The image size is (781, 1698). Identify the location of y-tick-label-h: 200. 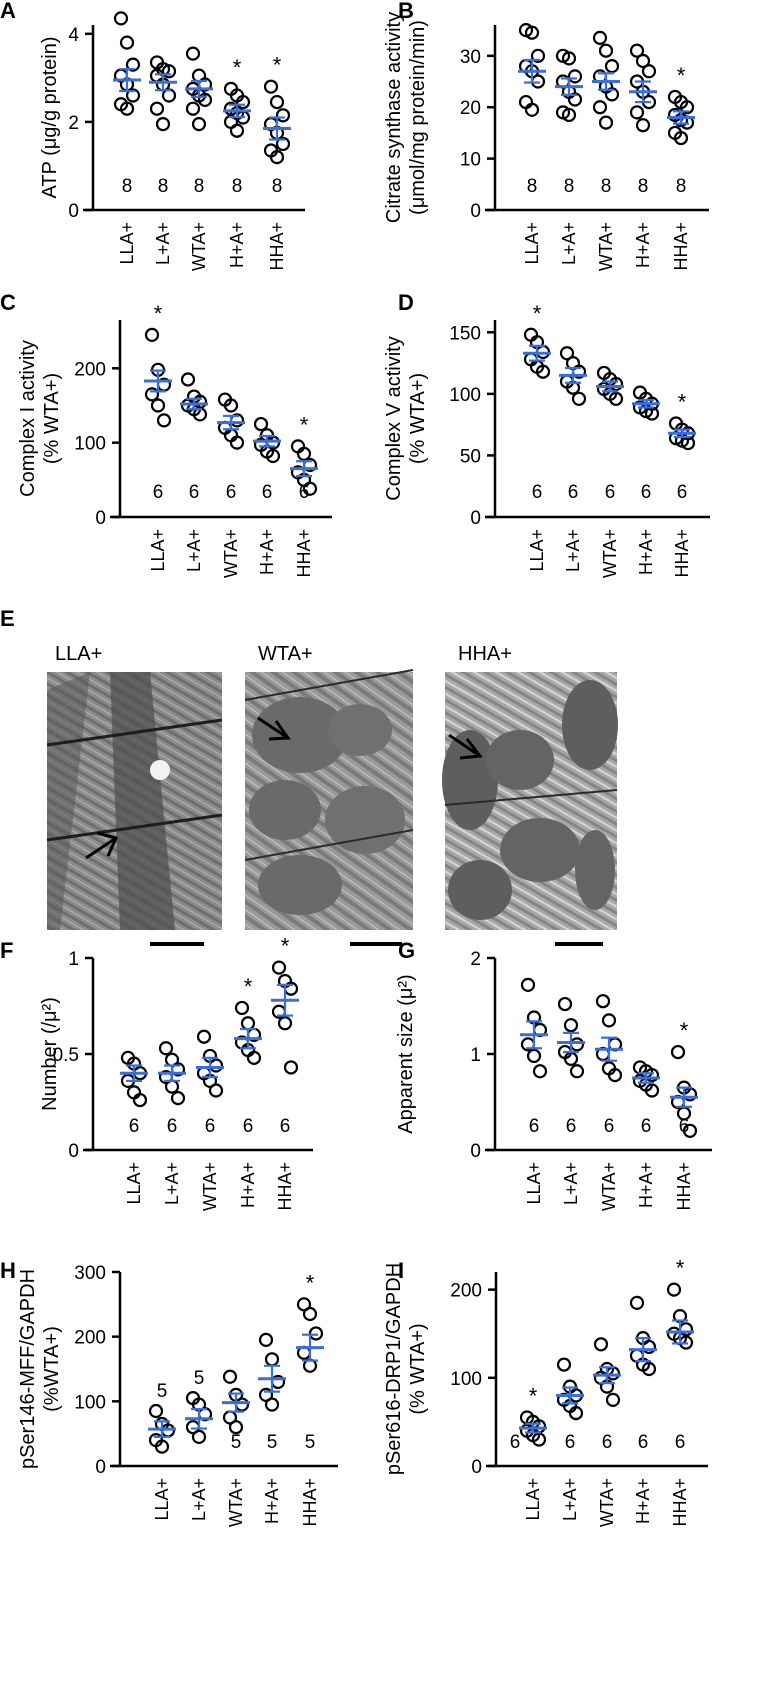
(90, 1338).